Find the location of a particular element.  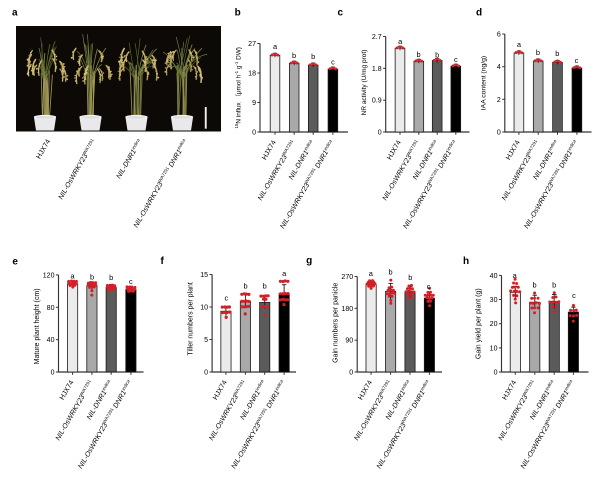

svg-text: 4 is located at coordinates (499, 67).